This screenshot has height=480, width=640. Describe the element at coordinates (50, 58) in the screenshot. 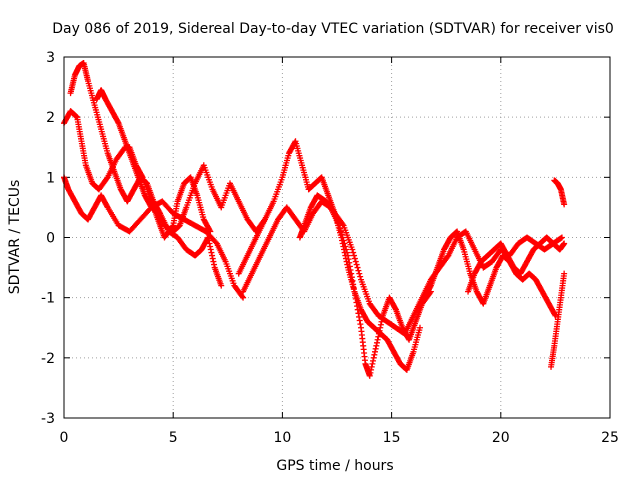

I see `y-tick-label: 3` at that location.